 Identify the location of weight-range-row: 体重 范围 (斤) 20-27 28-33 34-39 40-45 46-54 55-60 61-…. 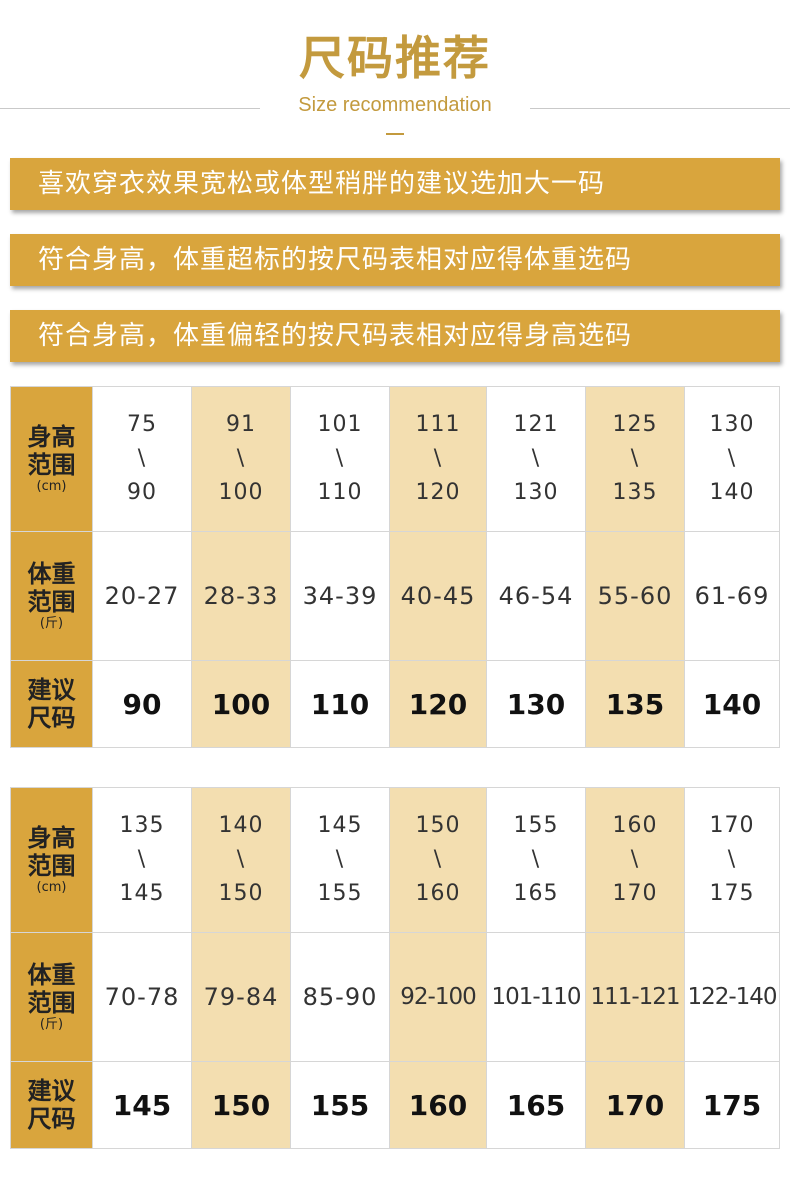
(395, 596).